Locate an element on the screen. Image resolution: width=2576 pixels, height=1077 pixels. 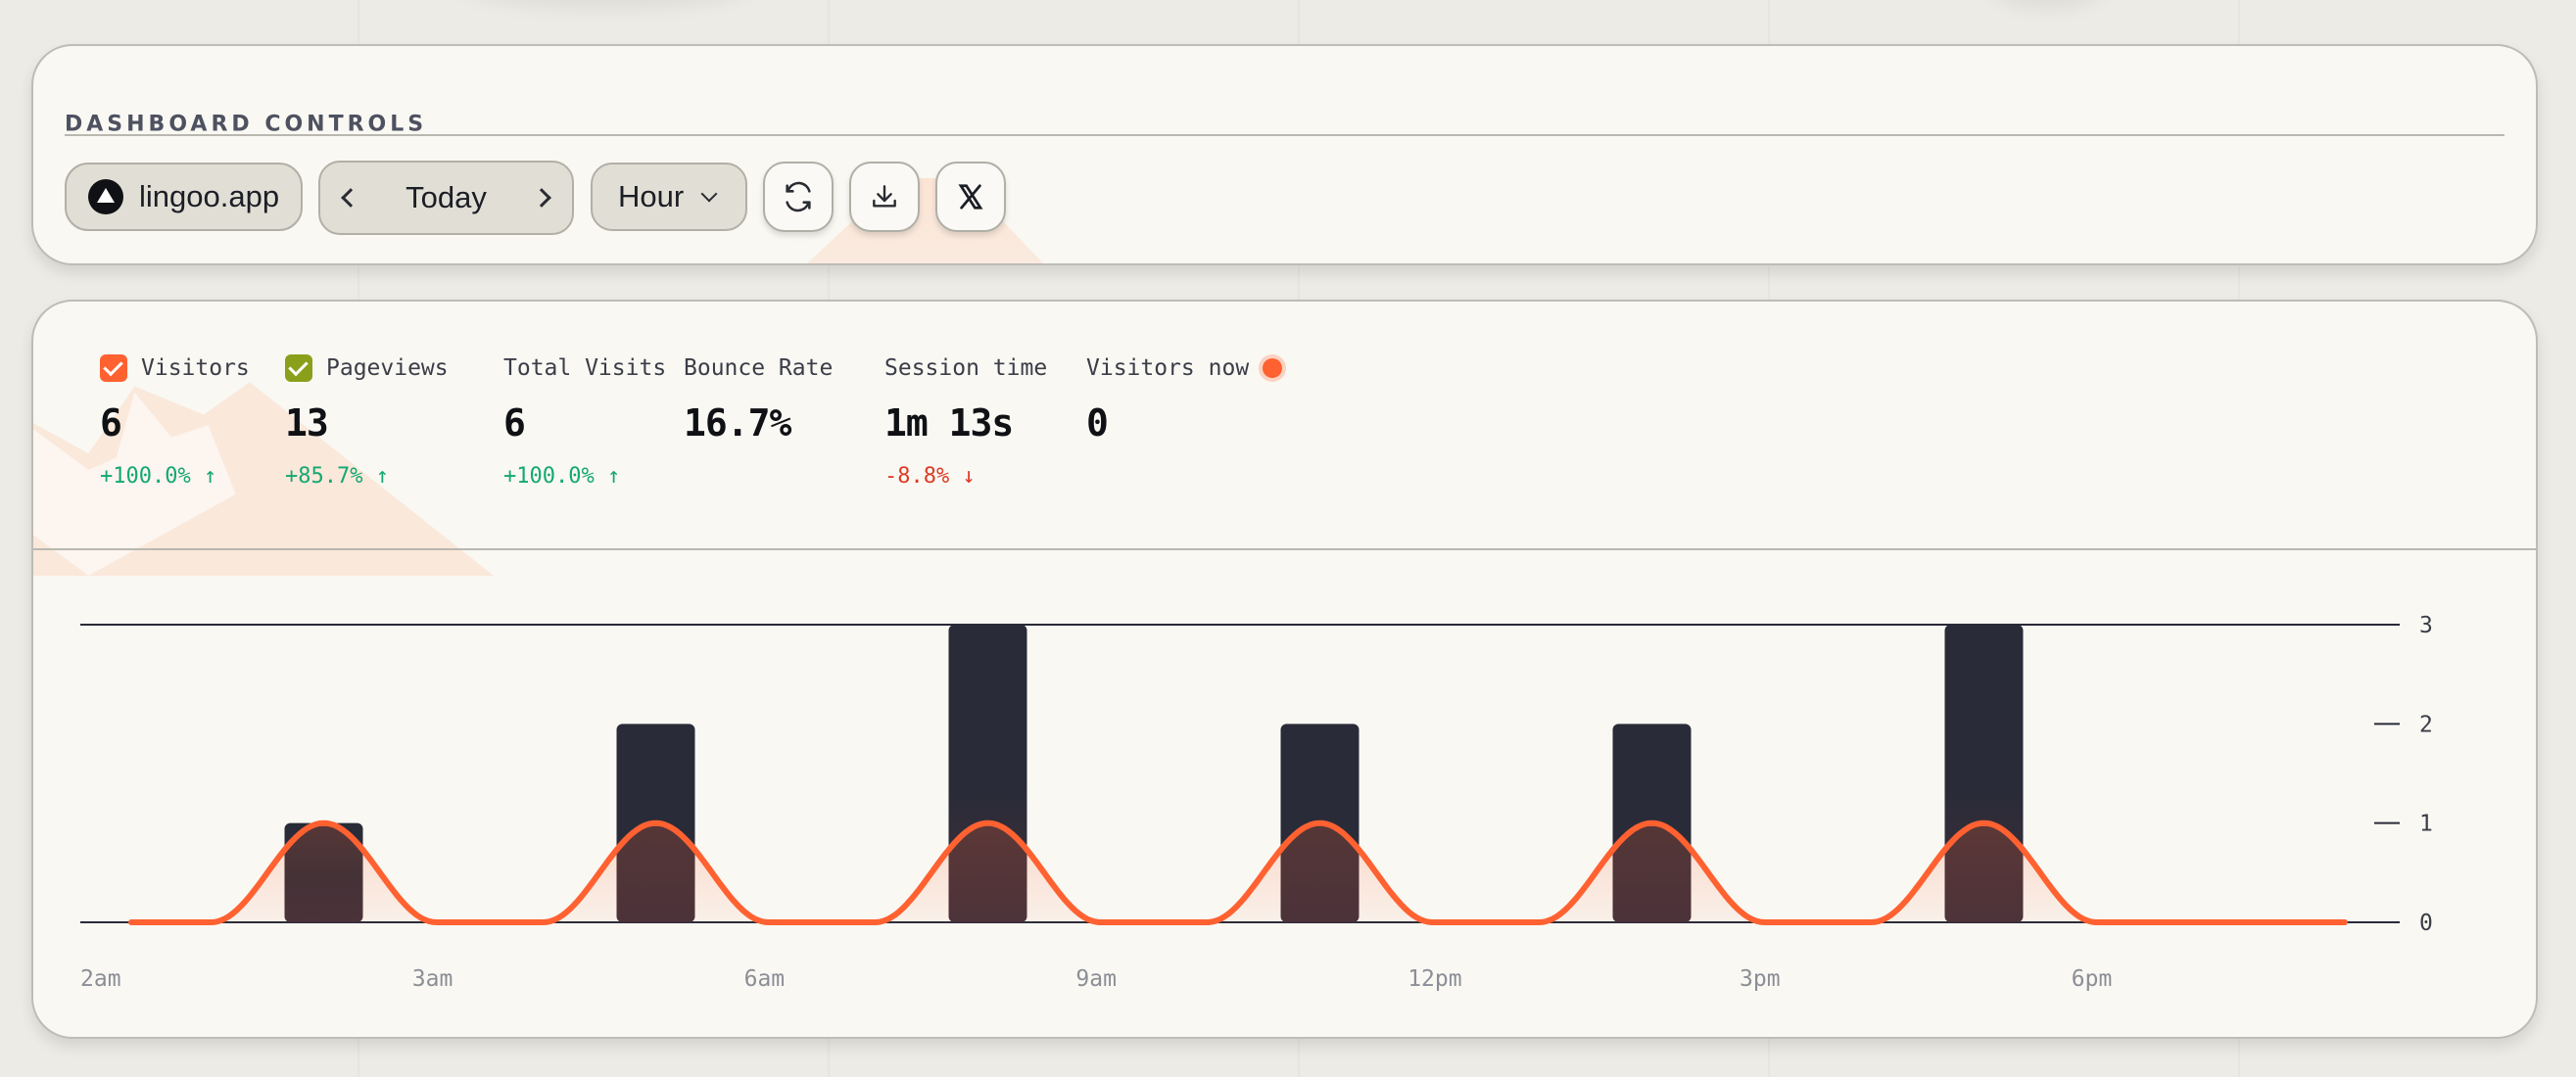
interval-dropdown: Hour is located at coordinates (669, 197).